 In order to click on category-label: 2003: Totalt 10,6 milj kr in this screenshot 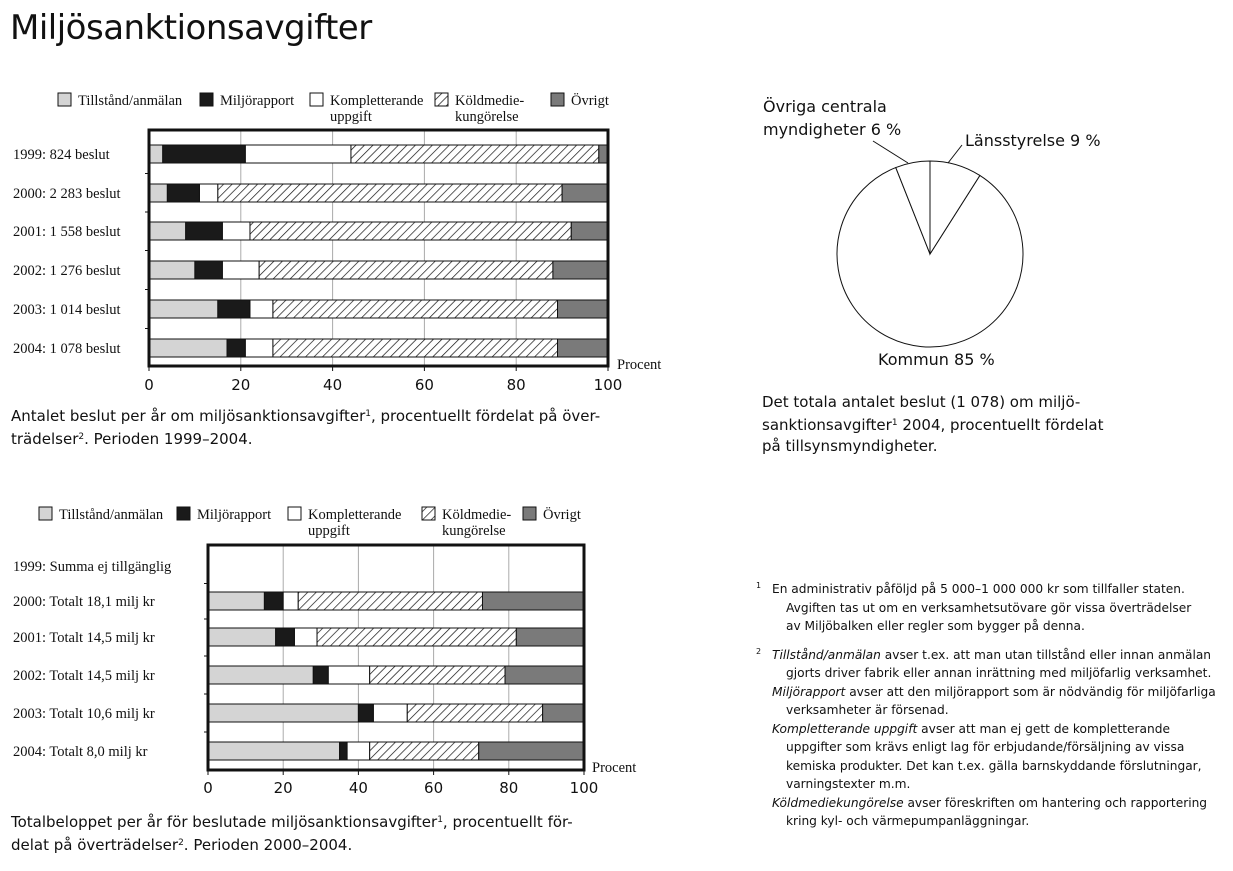, I will do `click(84, 714)`.